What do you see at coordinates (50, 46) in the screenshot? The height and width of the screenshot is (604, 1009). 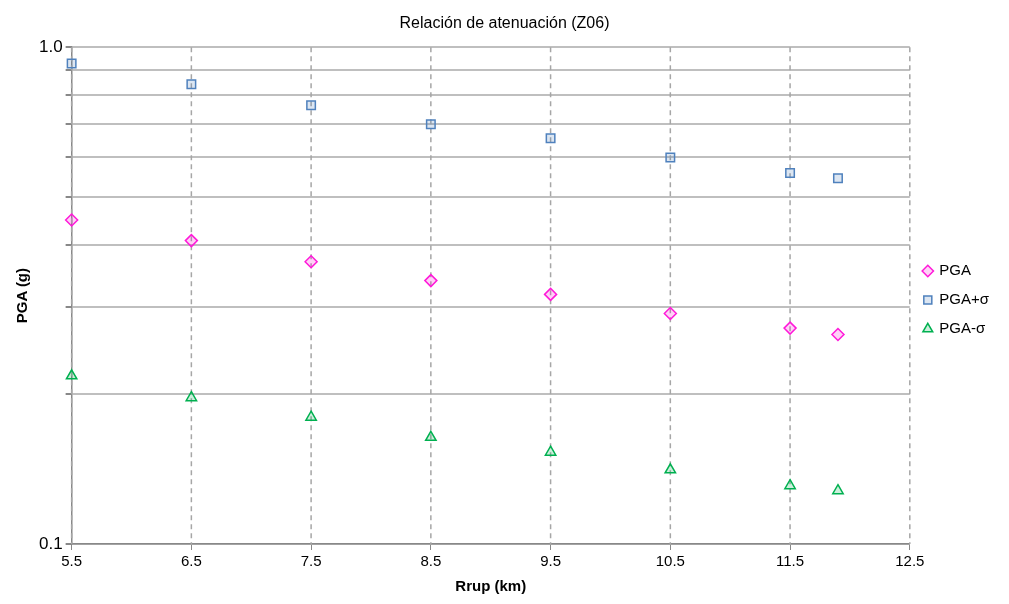 I see `y-tick-label: 1.0` at bounding box center [50, 46].